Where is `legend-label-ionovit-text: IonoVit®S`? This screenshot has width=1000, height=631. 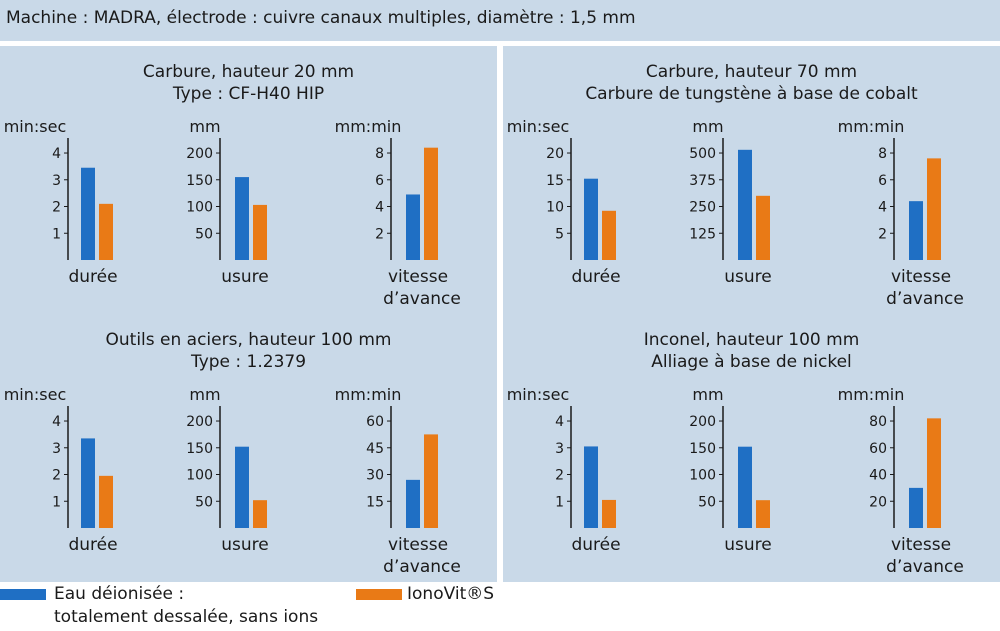
legend-label-ionovit-text: IonoVit®S is located at coordinates (451, 594).